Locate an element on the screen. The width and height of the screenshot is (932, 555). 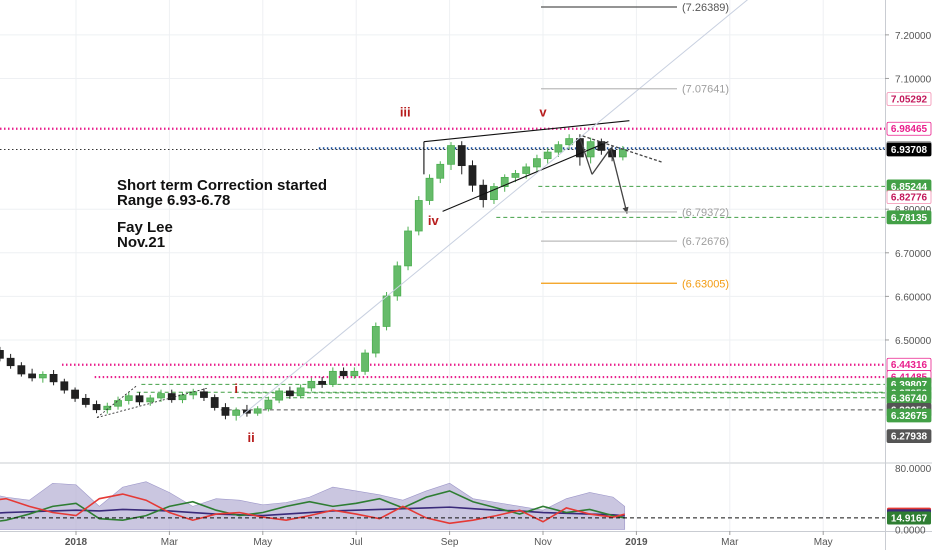
price-axis-label: 7.20000 is located at coordinates (913, 36).